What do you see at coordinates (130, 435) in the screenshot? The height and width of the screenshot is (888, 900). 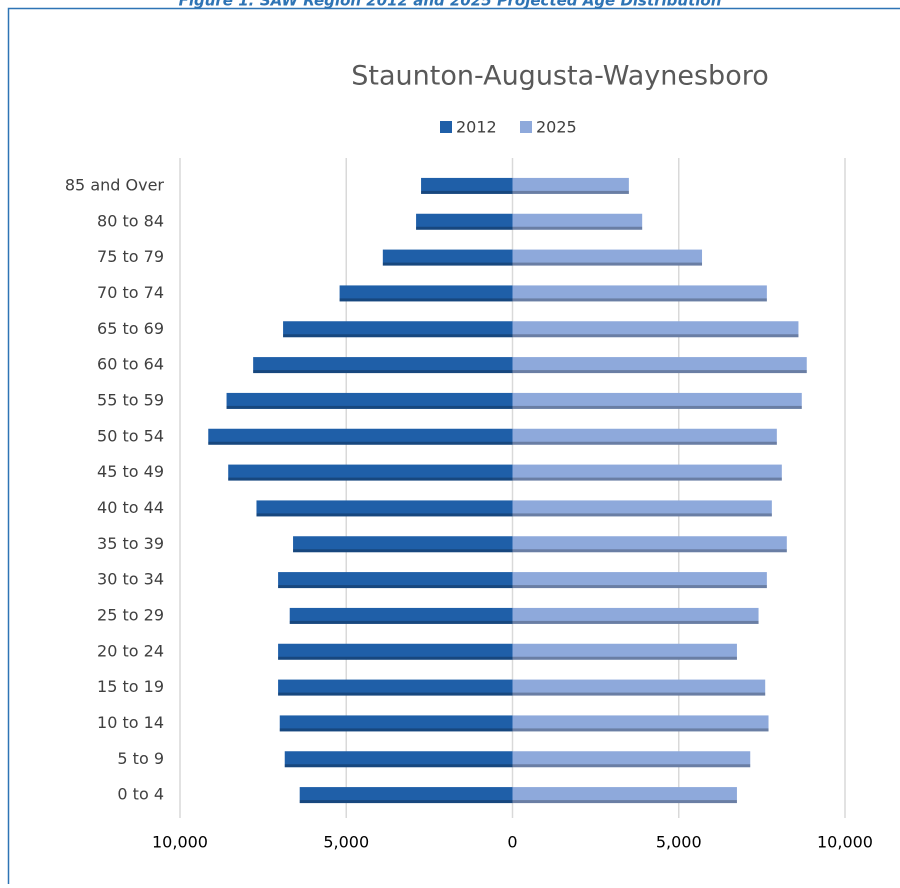 I see `y-tick-label: 50 to 54` at bounding box center [130, 435].